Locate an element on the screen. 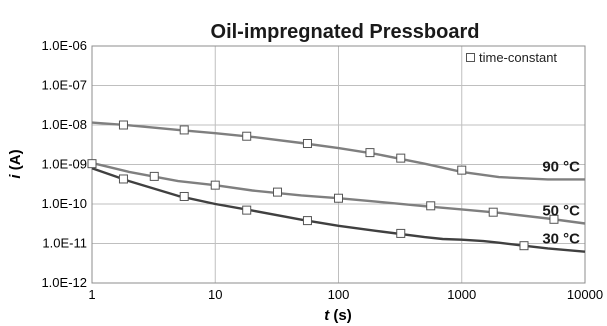  y-axis-title-unit: (A) is located at coordinates (15, 161).